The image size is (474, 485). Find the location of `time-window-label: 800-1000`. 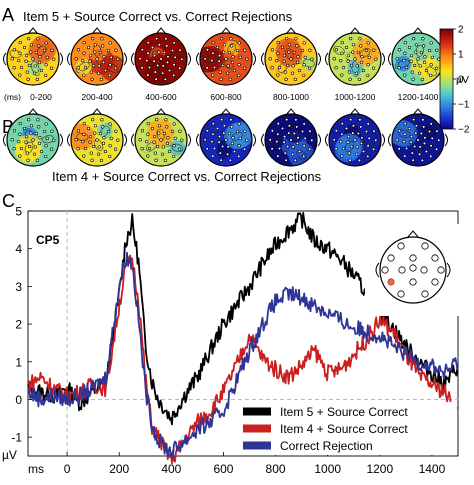

time-window-label: 800-1000 is located at coordinates (291, 97).